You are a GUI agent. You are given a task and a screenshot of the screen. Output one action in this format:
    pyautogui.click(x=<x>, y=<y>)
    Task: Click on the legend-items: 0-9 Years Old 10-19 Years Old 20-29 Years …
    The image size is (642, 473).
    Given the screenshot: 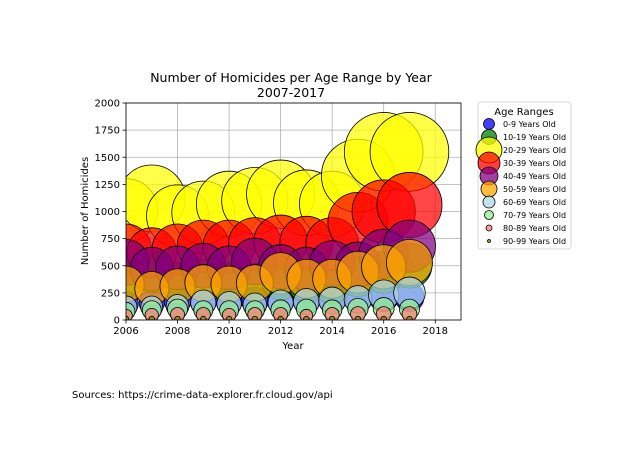 What is the action you would take?
    pyautogui.click(x=520, y=182)
    